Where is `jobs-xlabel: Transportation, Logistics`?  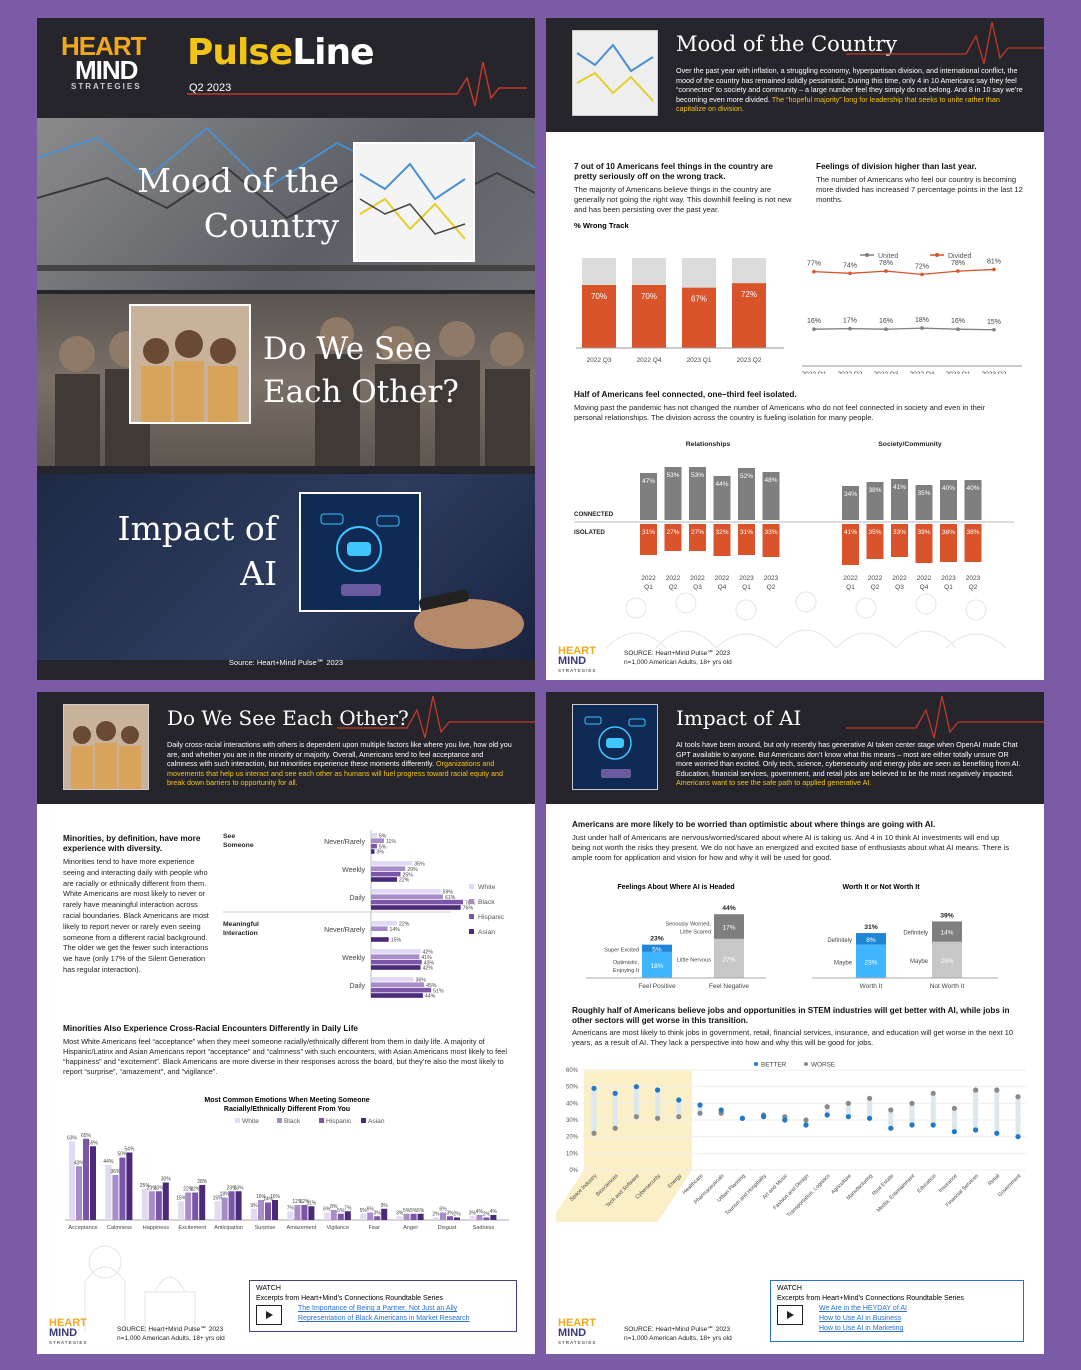 jobs-xlabel: Transportation, Logistics is located at coordinates (809, 1196).